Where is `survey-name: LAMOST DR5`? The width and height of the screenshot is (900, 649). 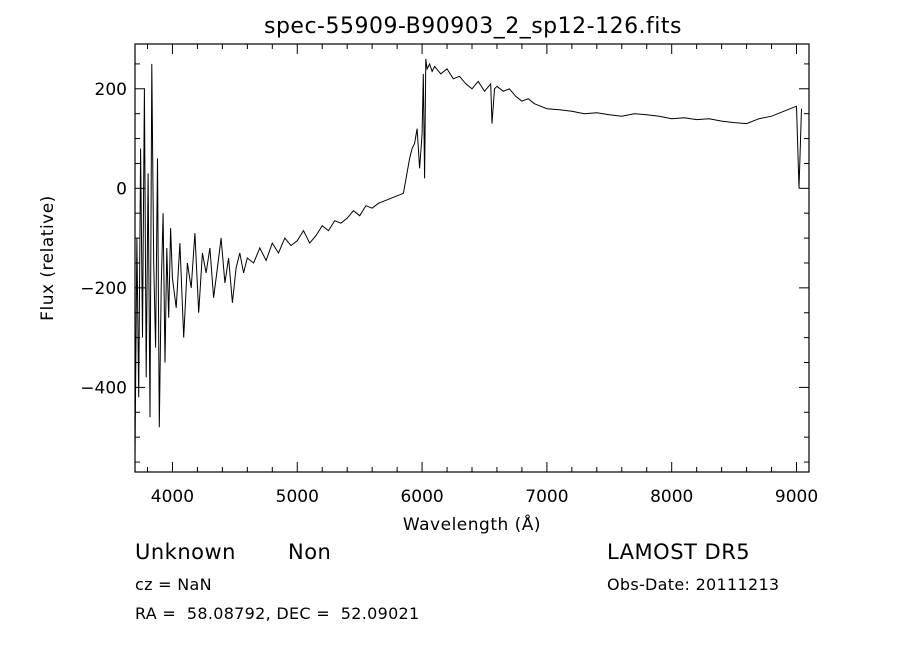 survey-name: LAMOST DR5 is located at coordinates (679, 552).